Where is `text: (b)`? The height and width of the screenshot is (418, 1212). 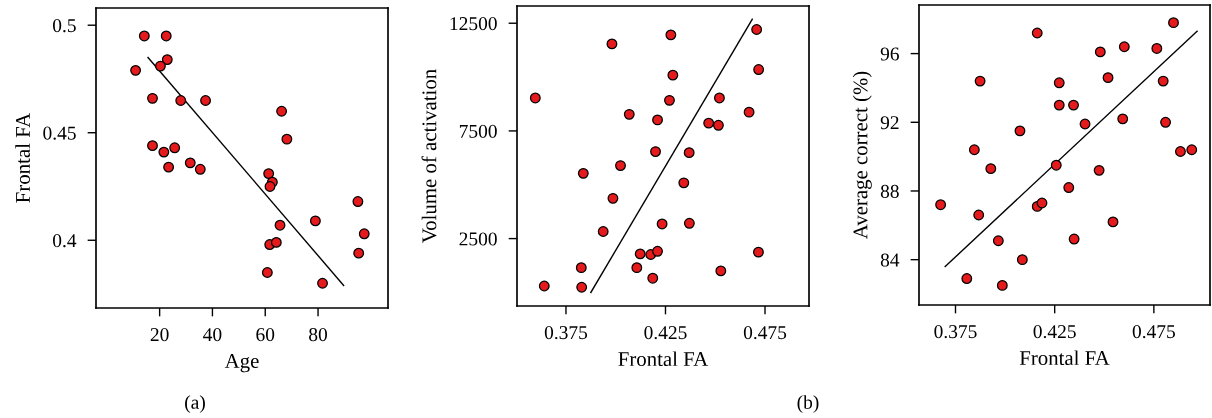
text: (b) is located at coordinates (808, 404).